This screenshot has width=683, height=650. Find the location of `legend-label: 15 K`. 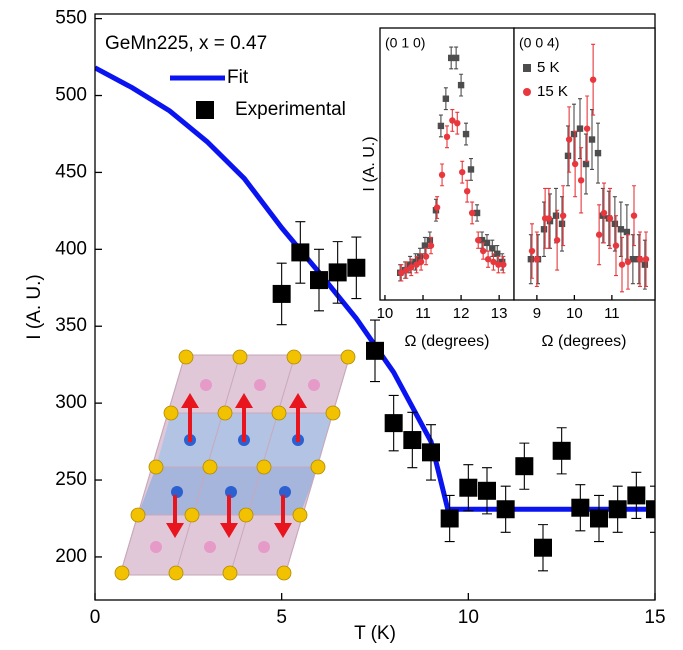

legend-label: 15 K is located at coordinates (552, 91).